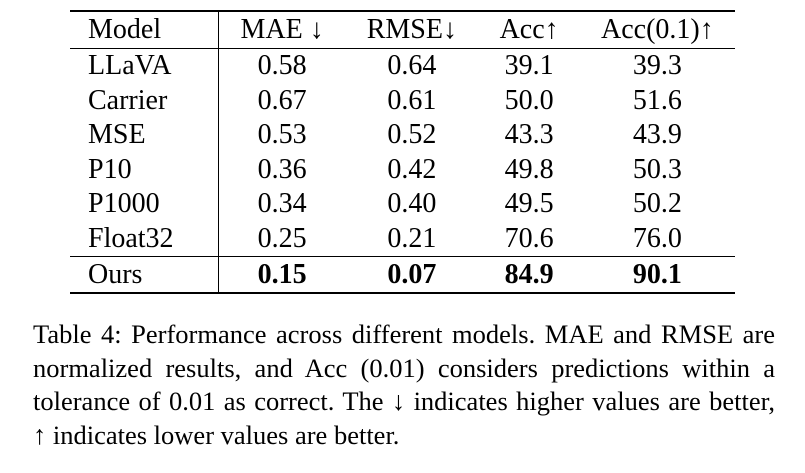 This screenshot has width=805, height=473. I want to click on header-acc: Acc↑, so click(529, 29).